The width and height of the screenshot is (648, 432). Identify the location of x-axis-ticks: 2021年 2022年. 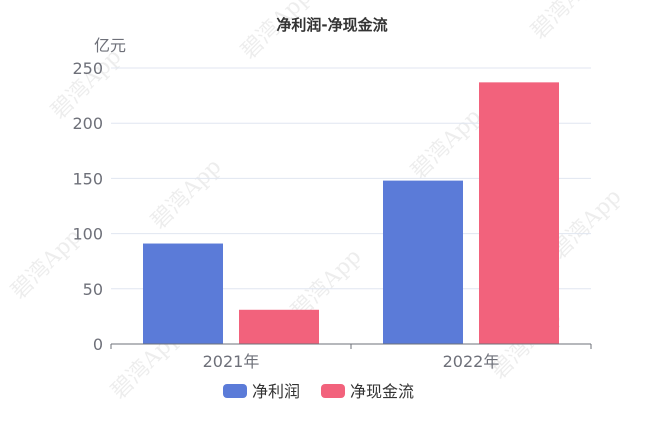
(351, 357).